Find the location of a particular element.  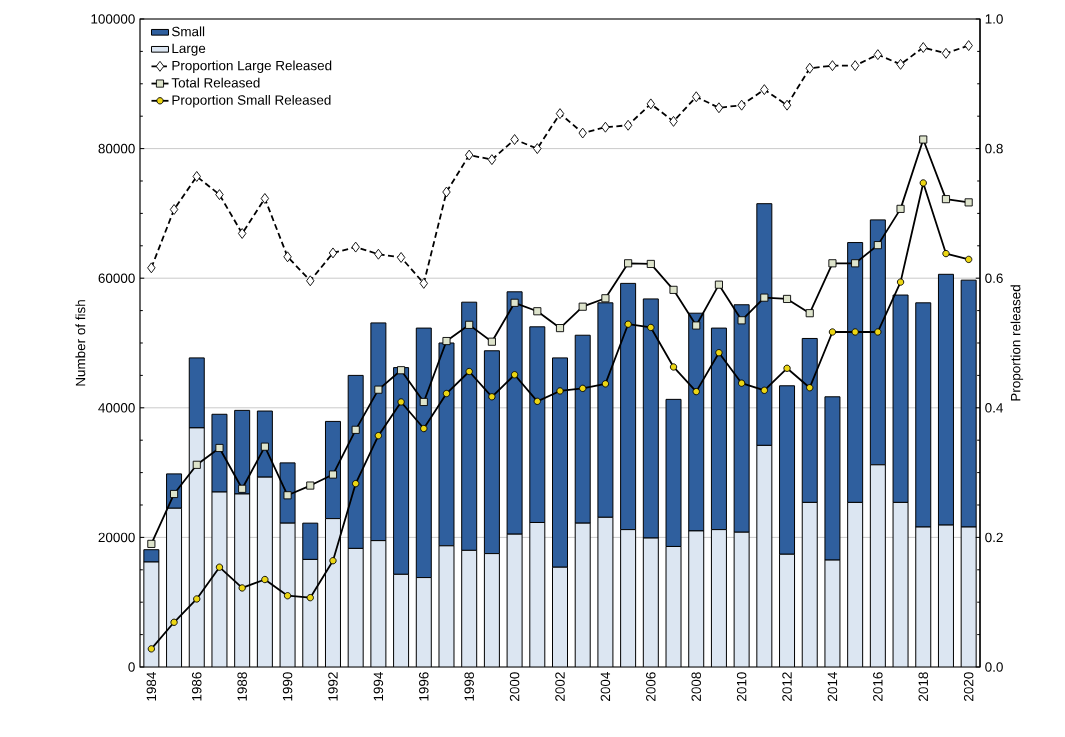

y-tick-label: 20000 is located at coordinates (116, 537).